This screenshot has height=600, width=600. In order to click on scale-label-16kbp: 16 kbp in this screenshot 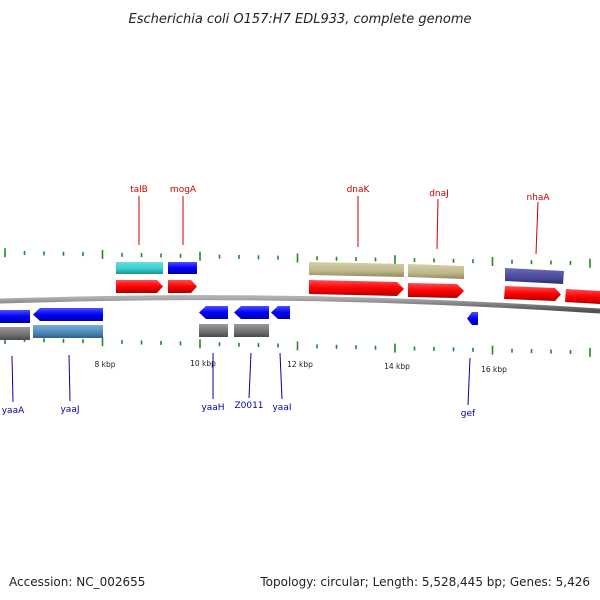, I will do `click(494, 369)`.